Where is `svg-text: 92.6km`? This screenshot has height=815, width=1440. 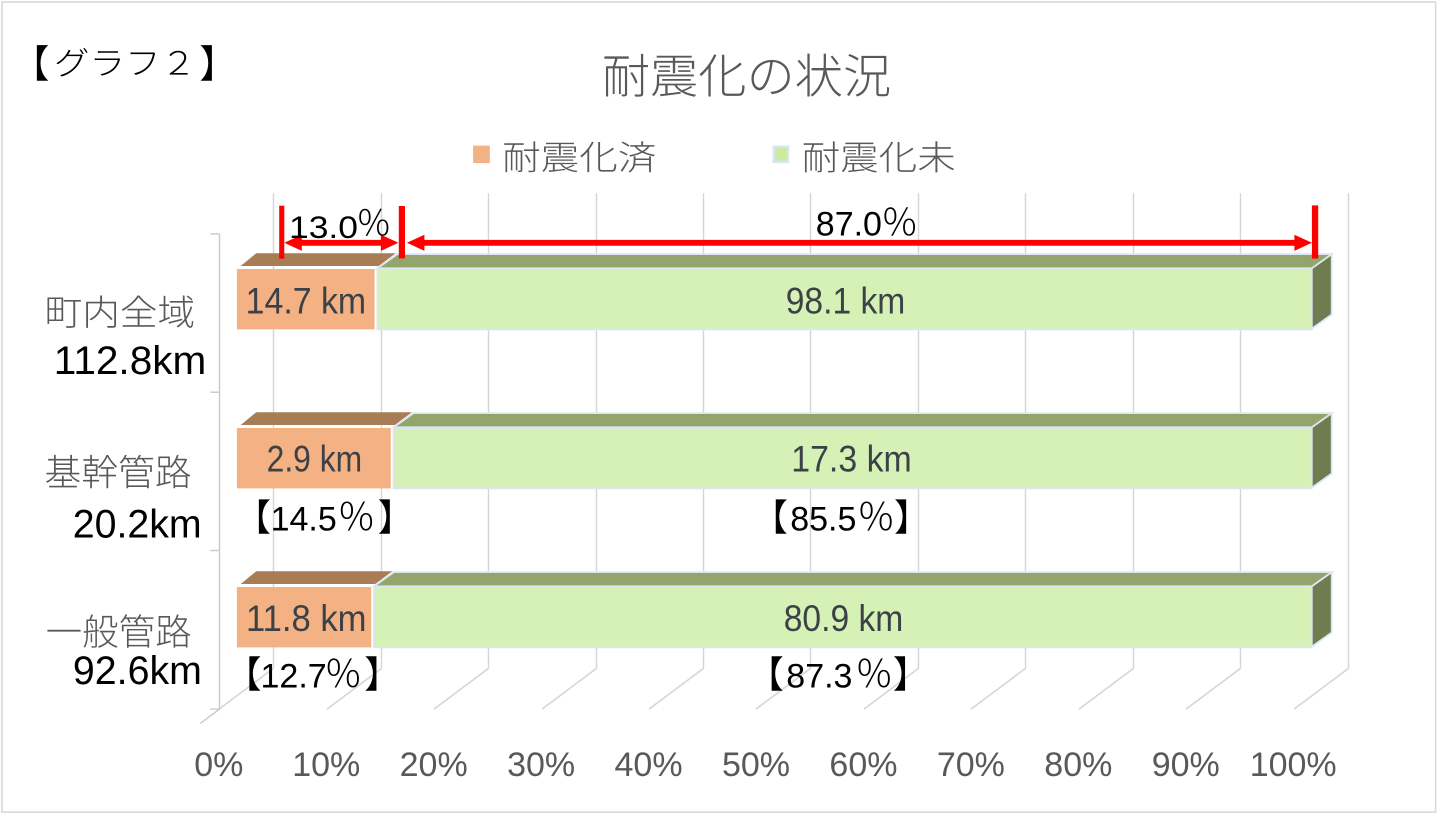
svg-text: 92.6km is located at coordinates (137, 671).